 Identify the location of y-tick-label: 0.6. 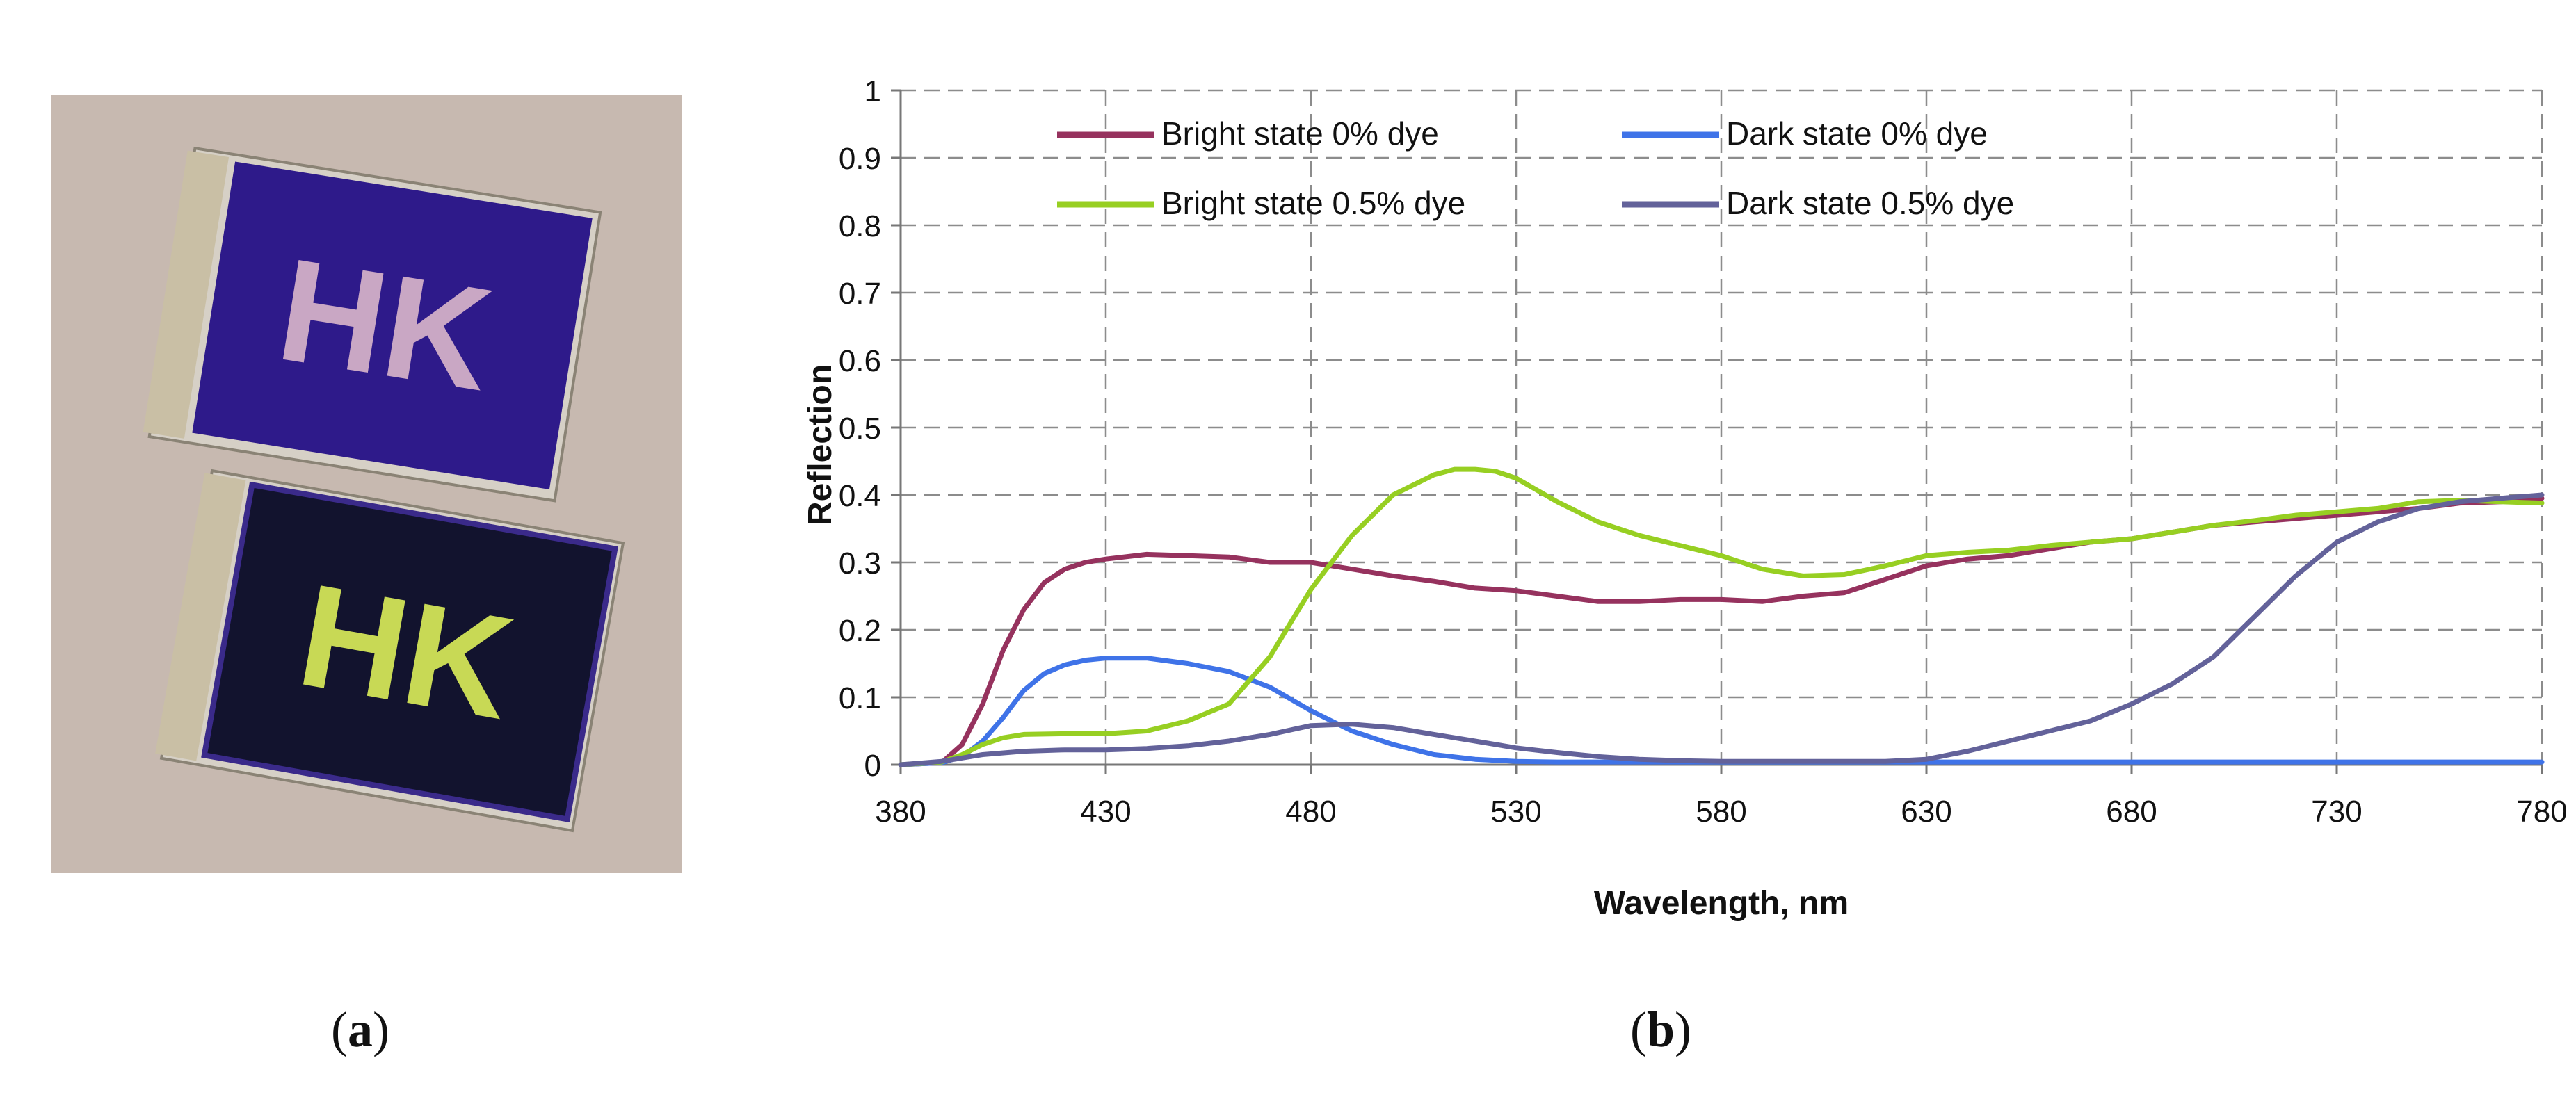
(860, 361).